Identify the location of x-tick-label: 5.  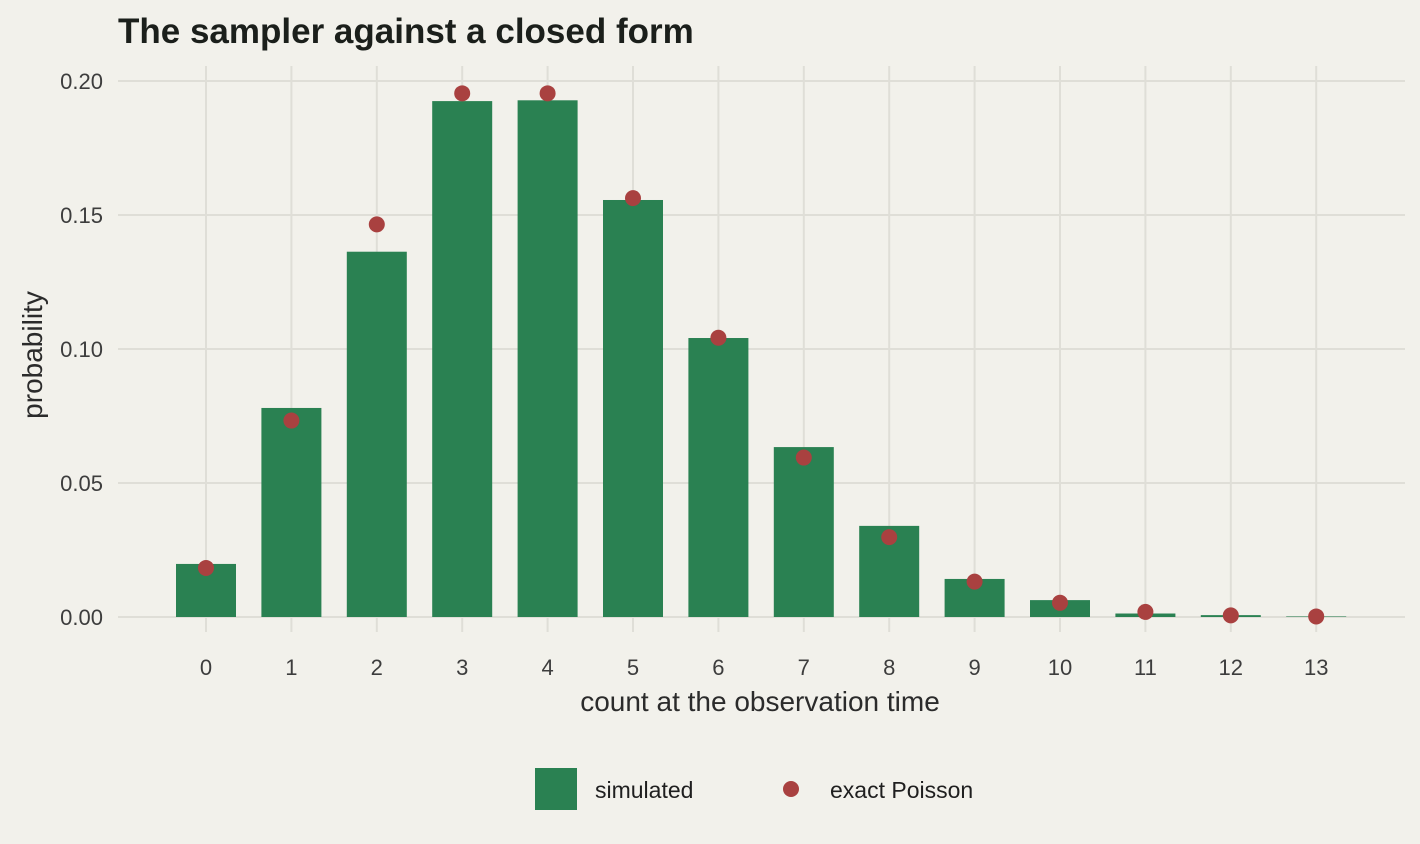
(633, 667).